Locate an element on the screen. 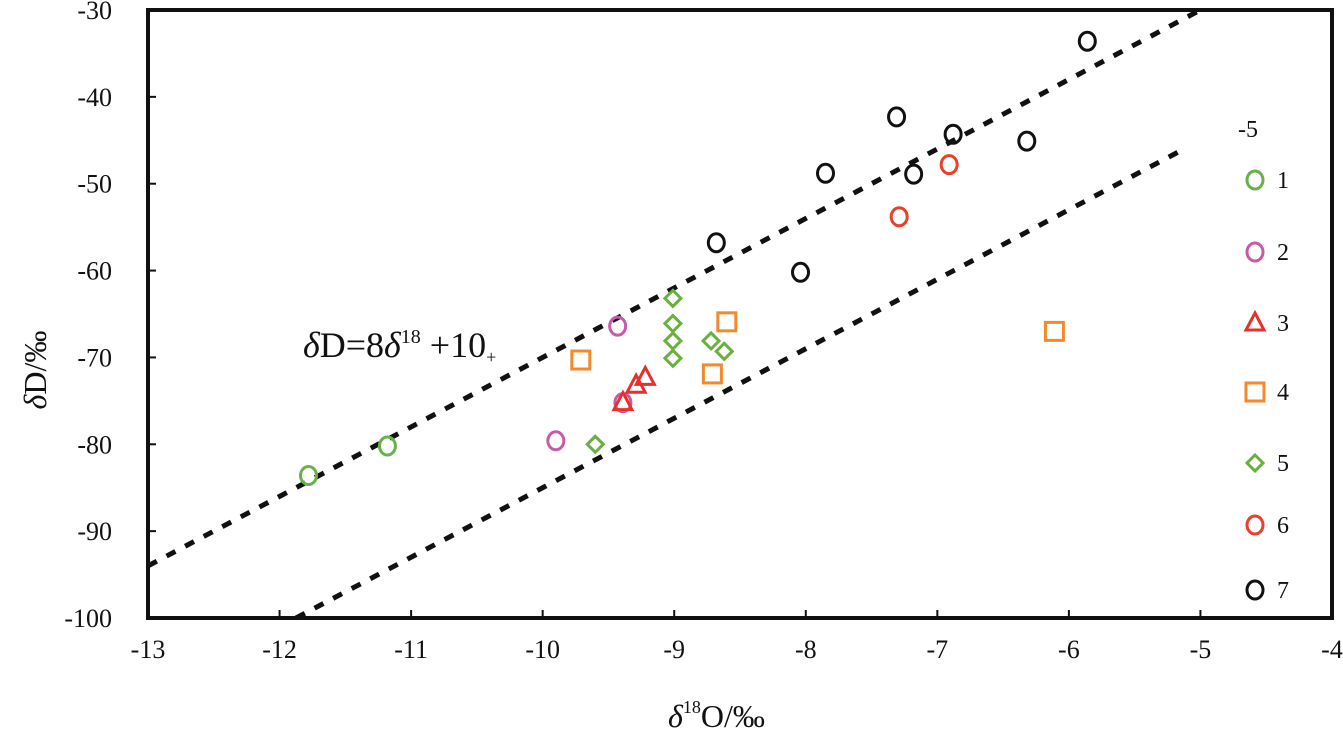 Image resolution: width=1343 pixels, height=736 pixels. y-tick-label: -80 is located at coordinates (94, 444).